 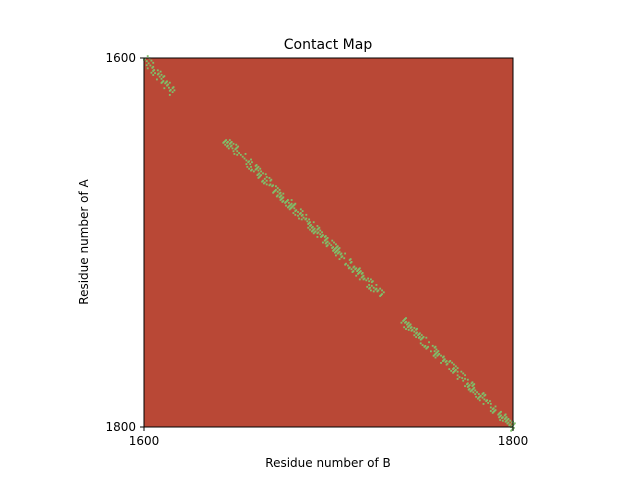 What do you see at coordinates (327, 463) in the screenshot?
I see `x-axis-label: Residue number of B` at bounding box center [327, 463].